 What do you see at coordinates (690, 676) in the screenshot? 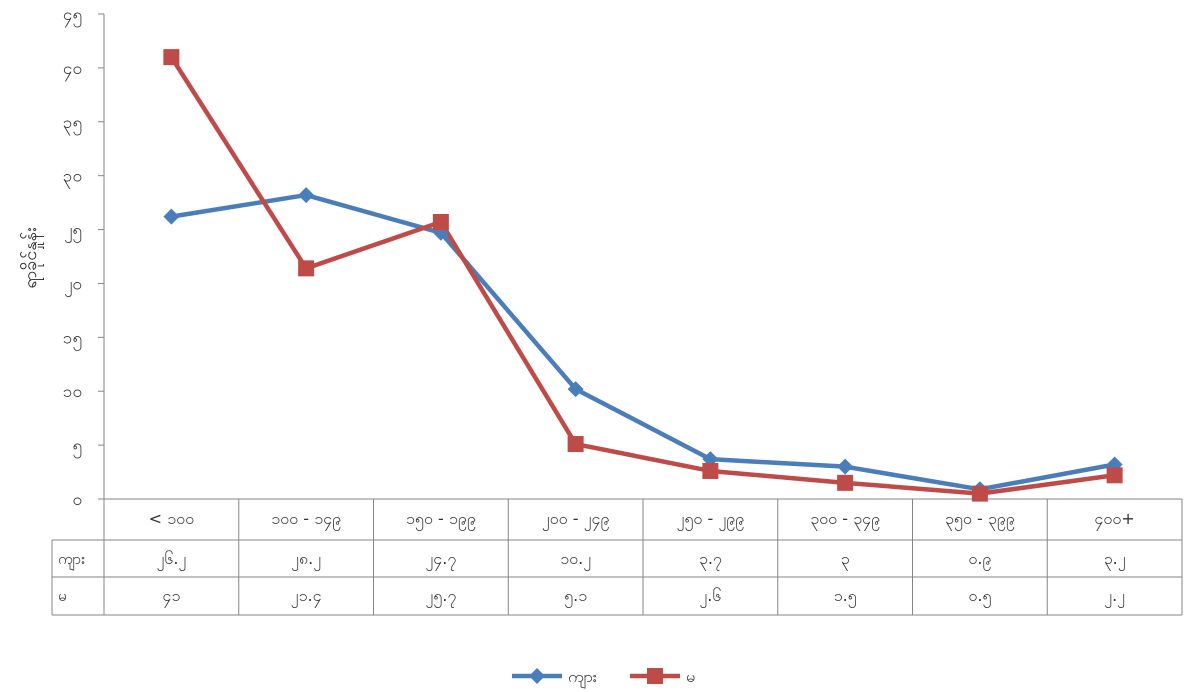
I see `legend-label: မ` at bounding box center [690, 676].